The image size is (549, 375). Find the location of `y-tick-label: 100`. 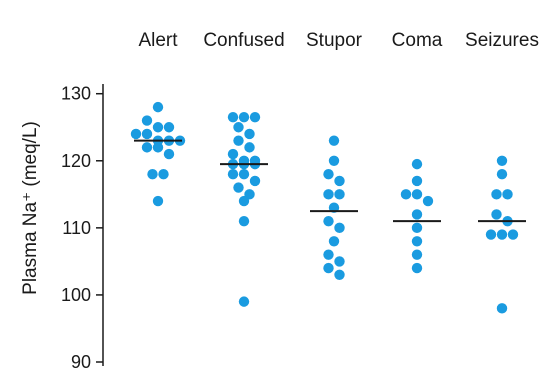

y-tick-label: 100 is located at coordinates (76, 295).